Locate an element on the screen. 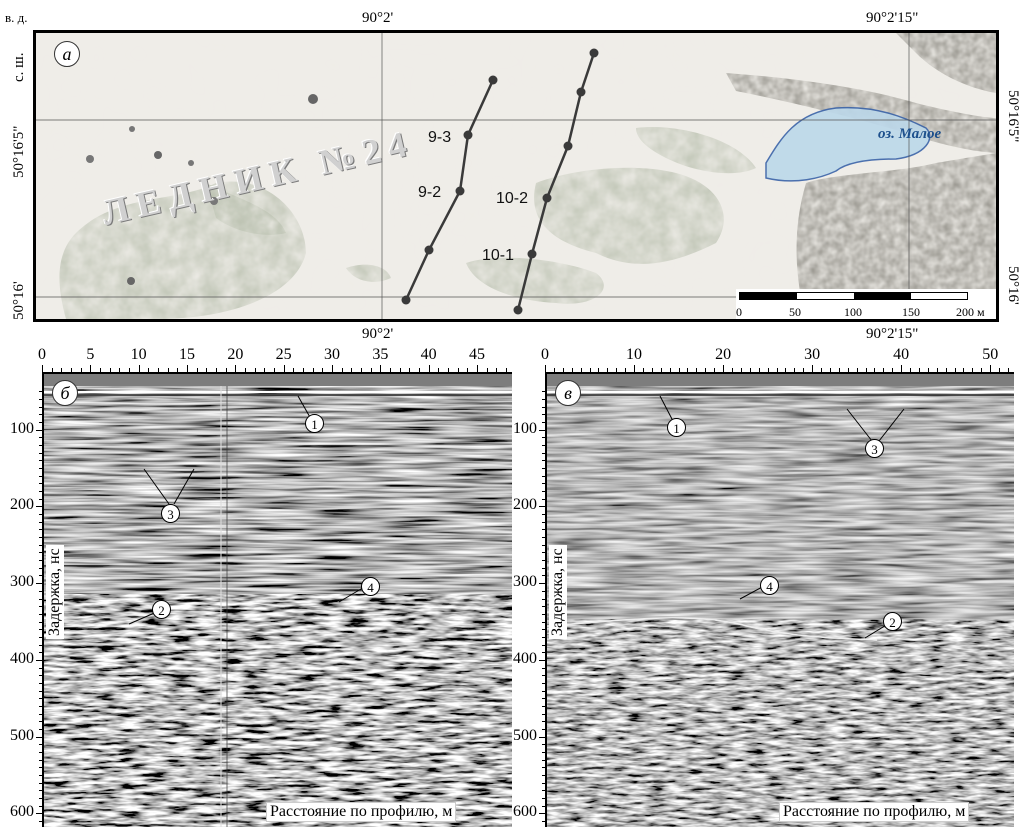 The width and height of the screenshot is (1022, 827). scale-tick-50: 50 is located at coordinates (795, 312).